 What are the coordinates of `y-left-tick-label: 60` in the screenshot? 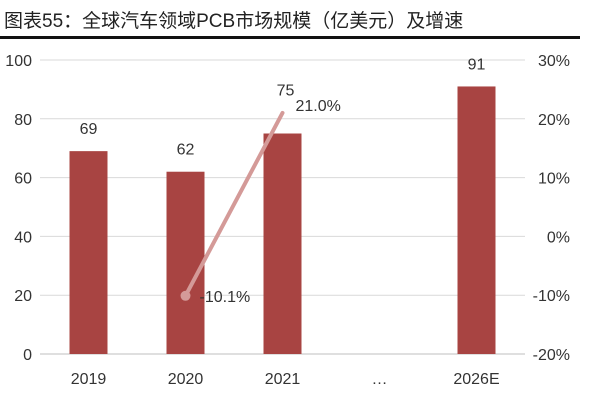 It's located at (23, 179).